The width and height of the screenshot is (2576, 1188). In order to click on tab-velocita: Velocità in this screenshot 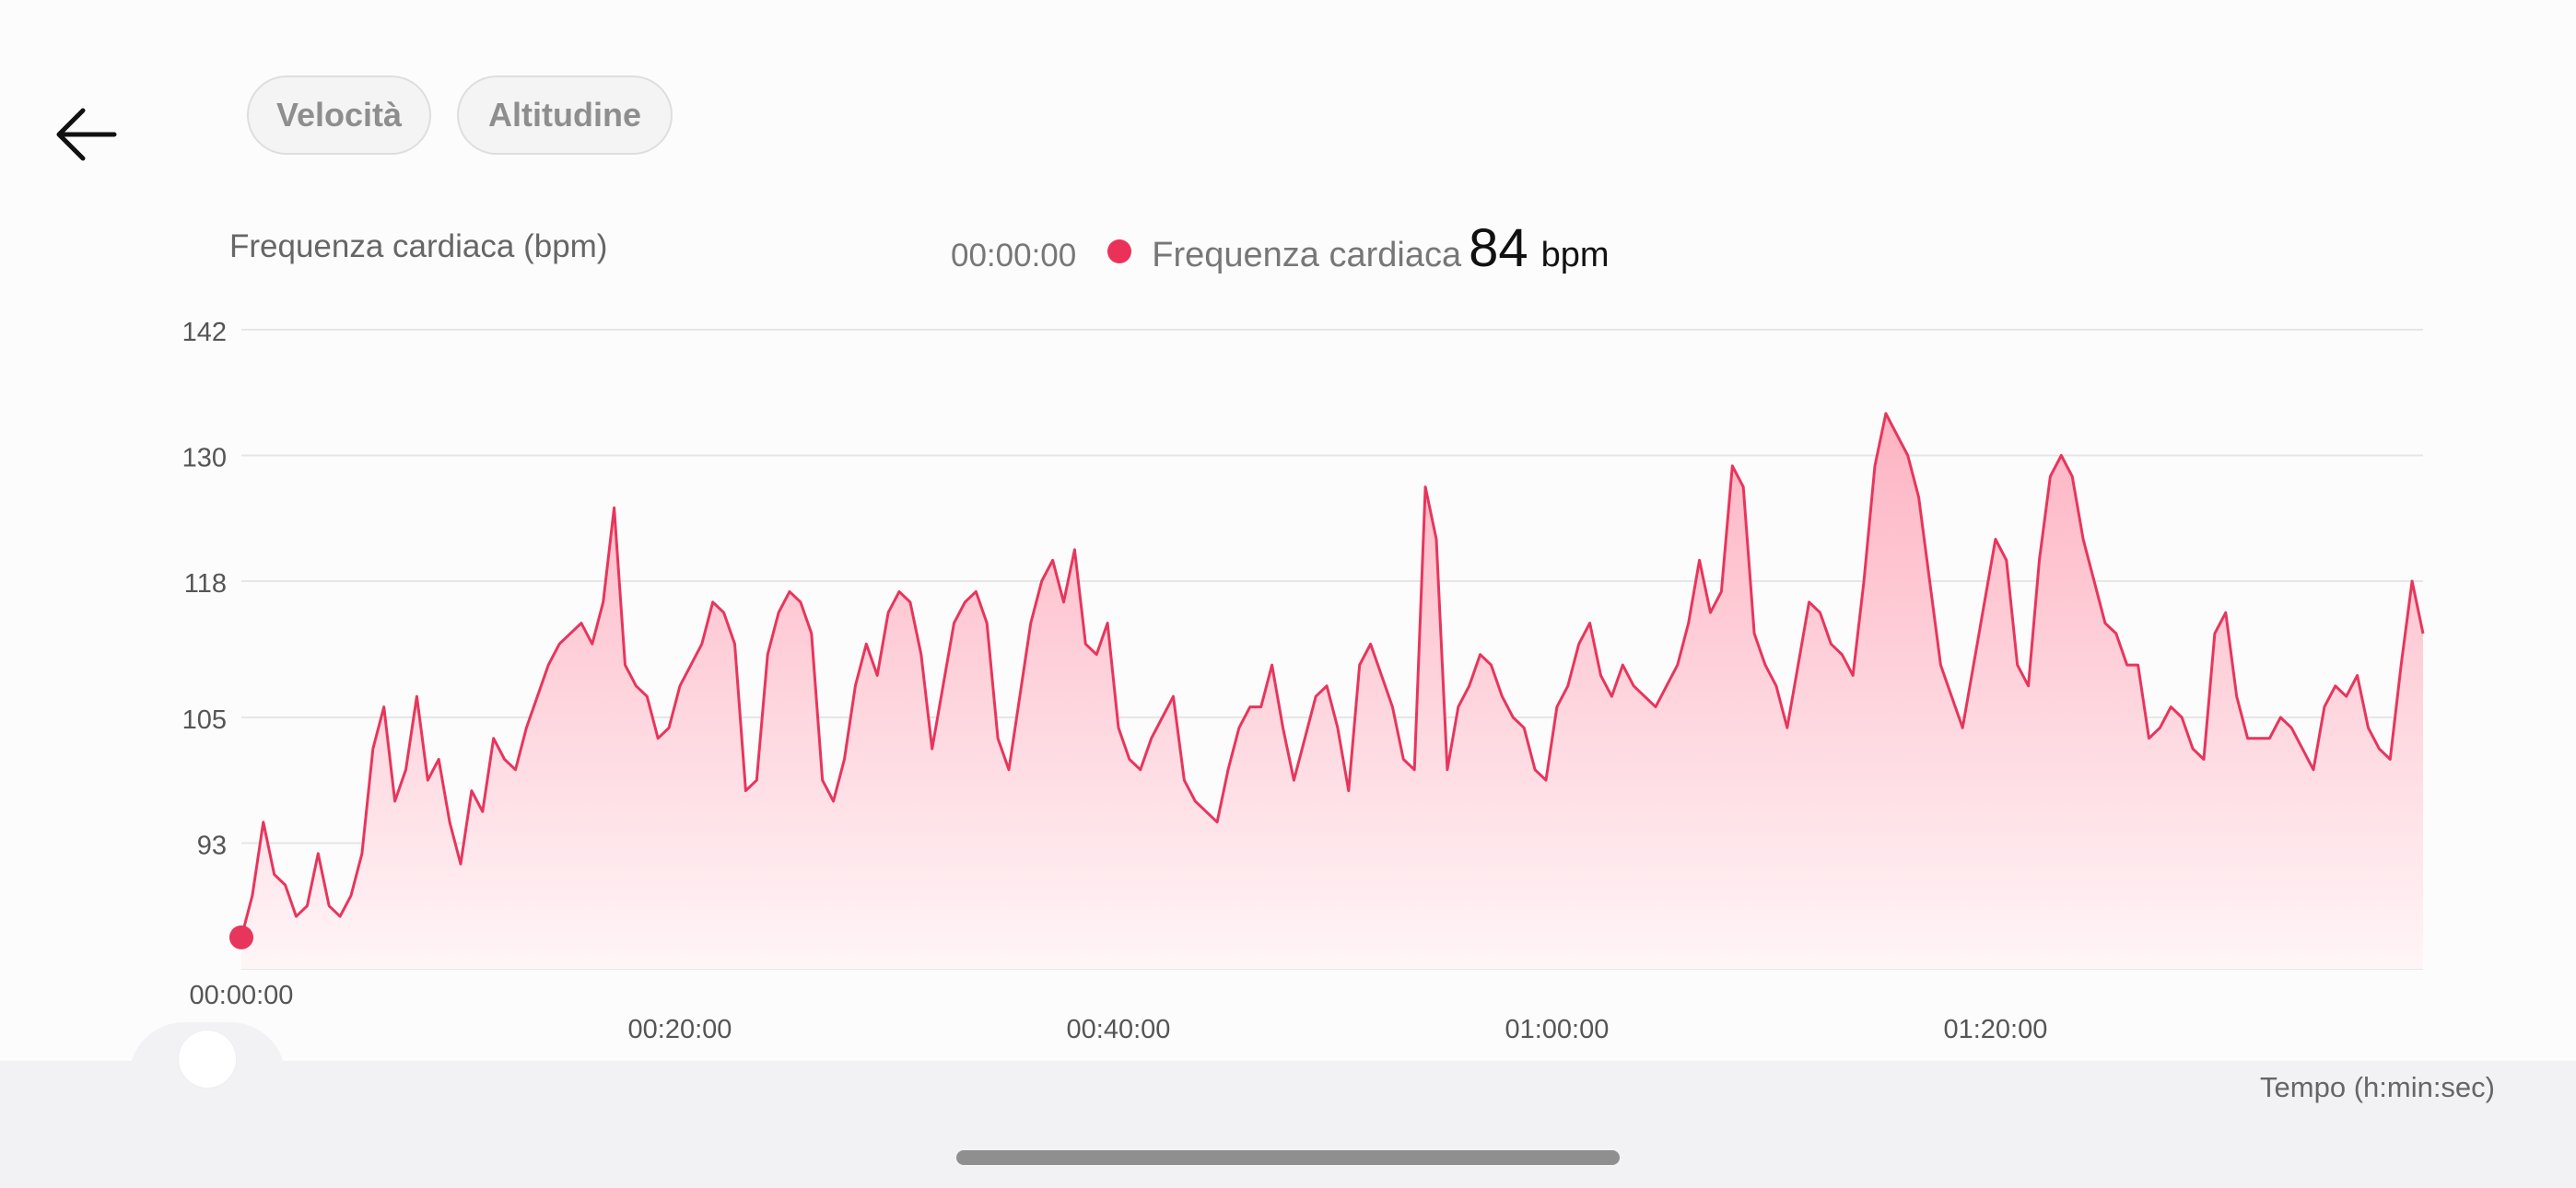, I will do `click(339, 115)`.